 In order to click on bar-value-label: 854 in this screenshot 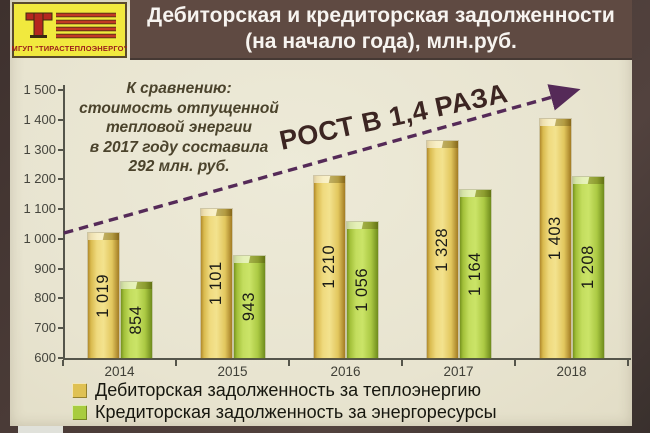, I will do `click(135, 320)`.